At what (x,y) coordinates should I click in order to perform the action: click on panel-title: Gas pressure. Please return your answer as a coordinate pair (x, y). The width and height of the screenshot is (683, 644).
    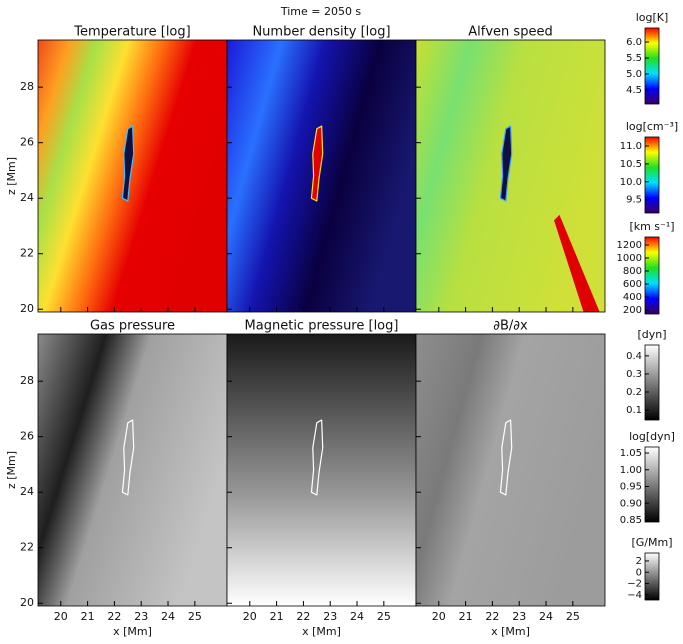
    Looking at the image, I should click on (132, 326).